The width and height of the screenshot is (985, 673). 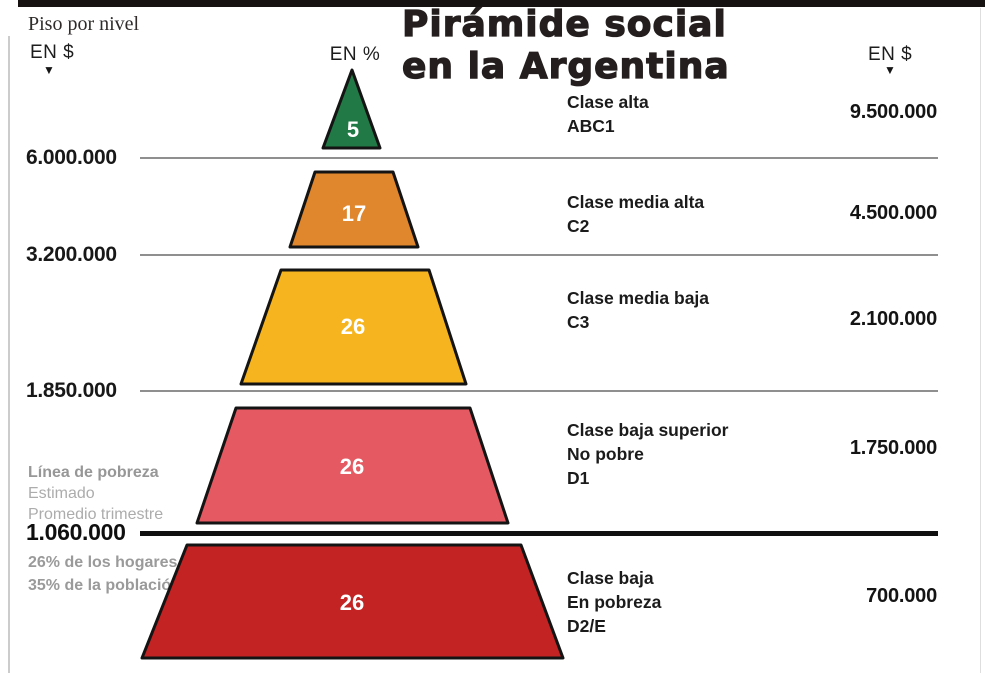 What do you see at coordinates (76, 532) in the screenshot?
I see `poverty-floor-value: 1.060.000` at bounding box center [76, 532].